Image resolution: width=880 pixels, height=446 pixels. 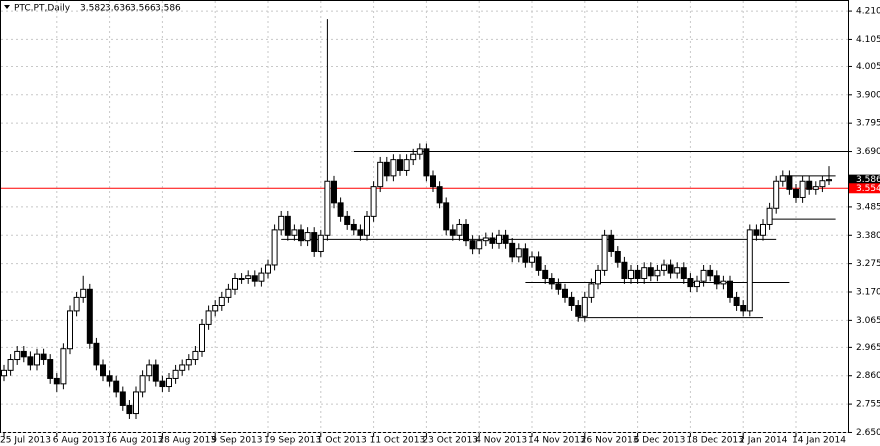 I want to click on x-tick-label: 14 Nov 2013, so click(x=557, y=441).